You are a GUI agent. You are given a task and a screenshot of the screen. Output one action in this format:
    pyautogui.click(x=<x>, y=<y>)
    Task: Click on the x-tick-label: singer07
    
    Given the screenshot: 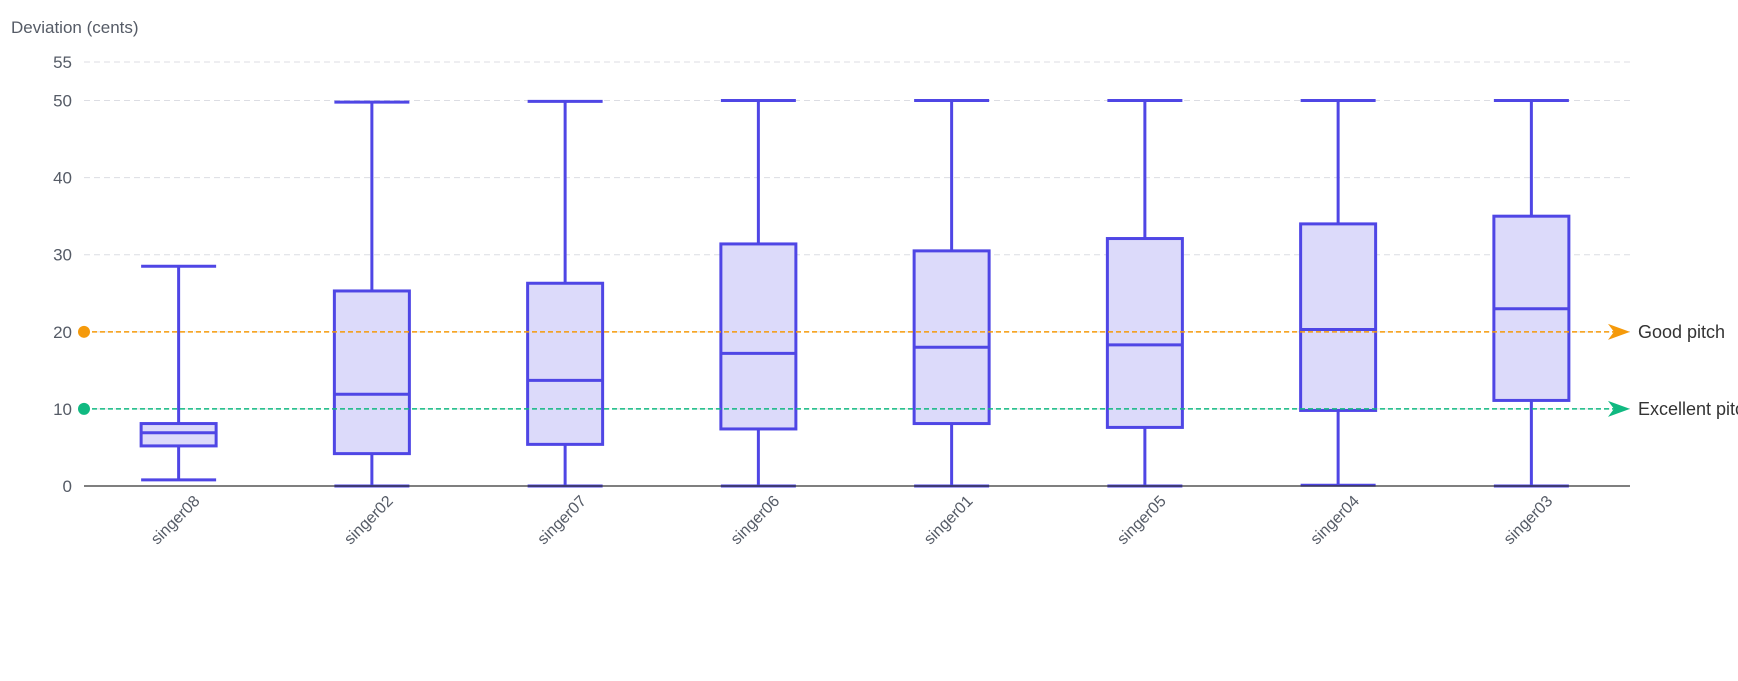 What is the action you would take?
    pyautogui.click(x=562, y=520)
    